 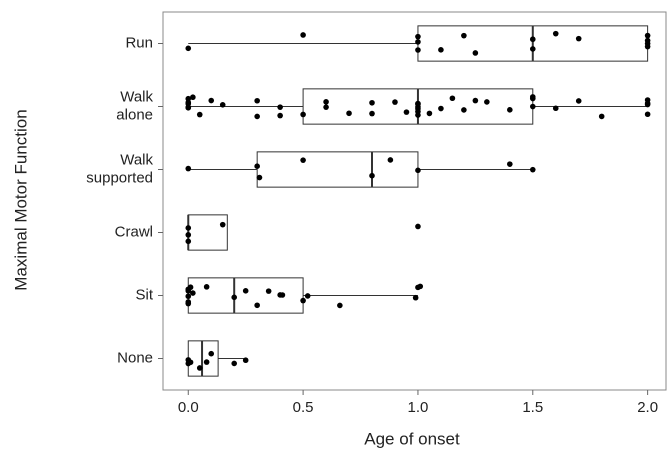 I want to click on x-tick-label: 0.5, so click(x=303, y=407).